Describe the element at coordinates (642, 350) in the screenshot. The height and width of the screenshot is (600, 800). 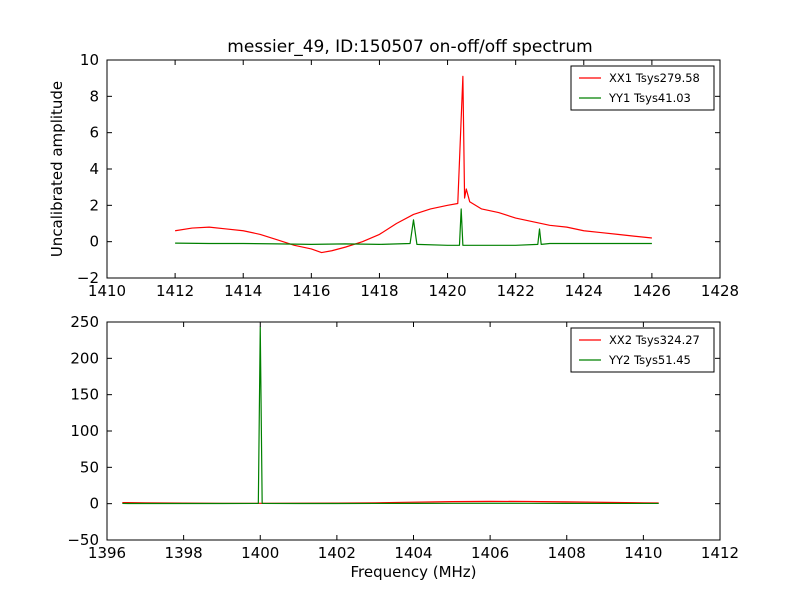
I see `bottom-legend` at that location.